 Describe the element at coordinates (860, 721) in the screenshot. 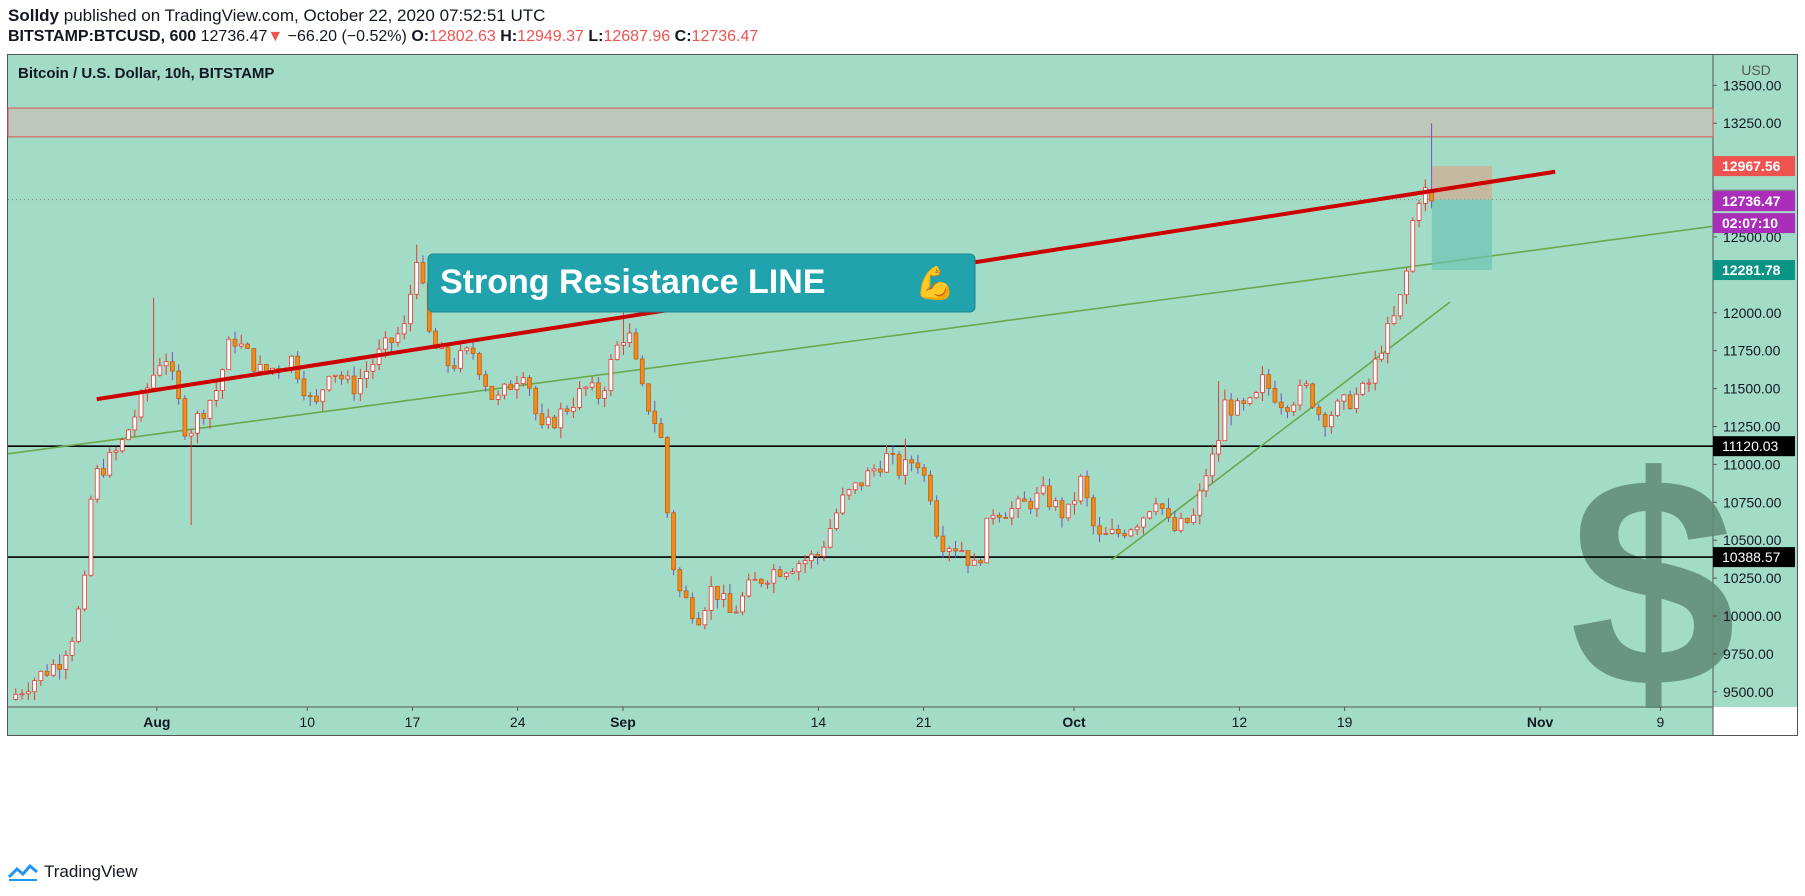

I see `time-axis` at that location.